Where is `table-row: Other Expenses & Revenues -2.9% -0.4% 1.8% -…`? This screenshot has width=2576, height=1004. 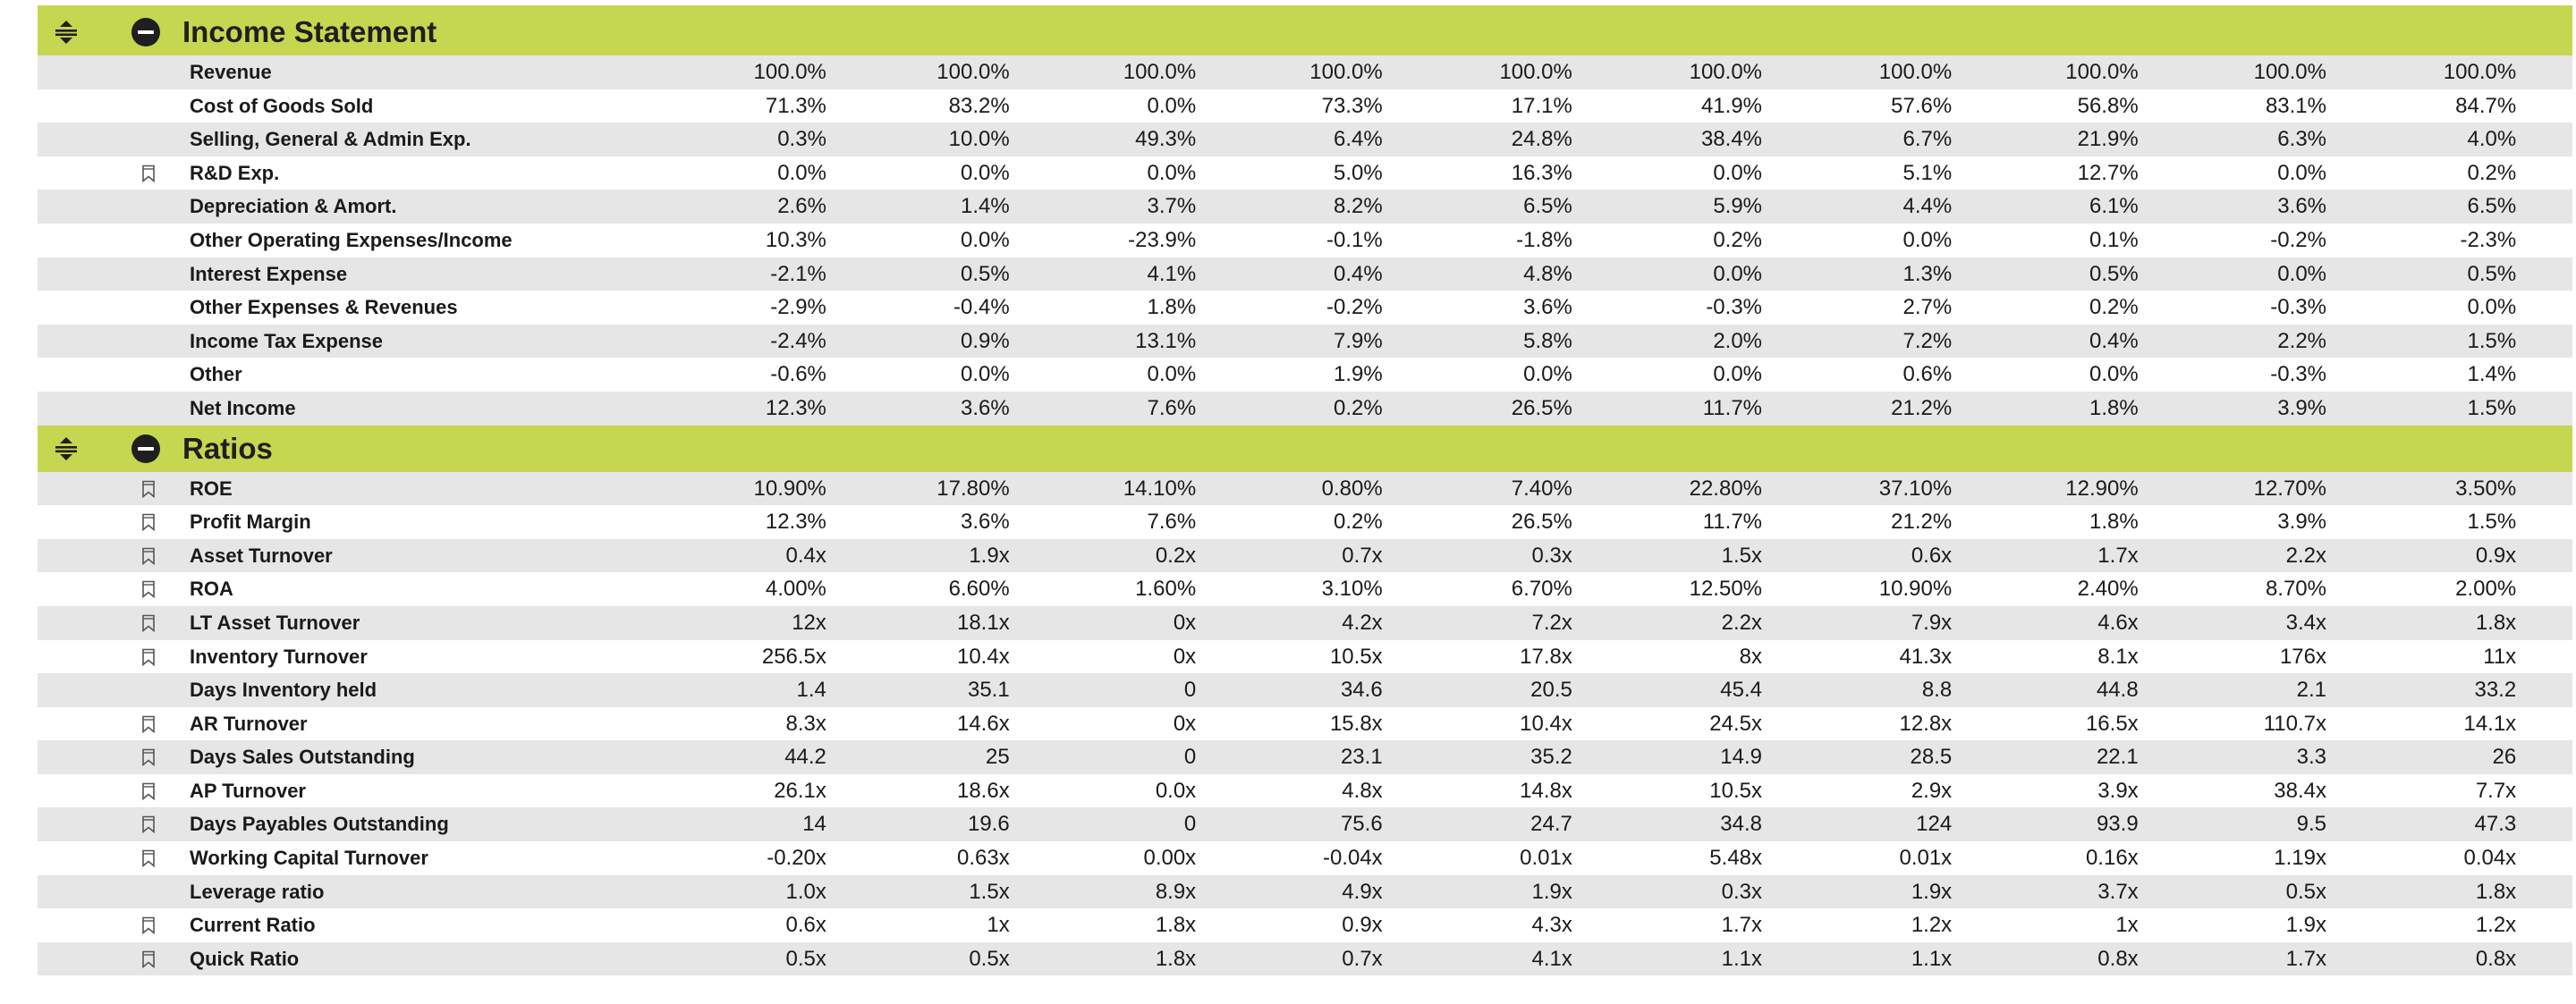
table-row: Other Expenses & Revenues -2.9% -0.4% 1.8% -… is located at coordinates (1305, 308).